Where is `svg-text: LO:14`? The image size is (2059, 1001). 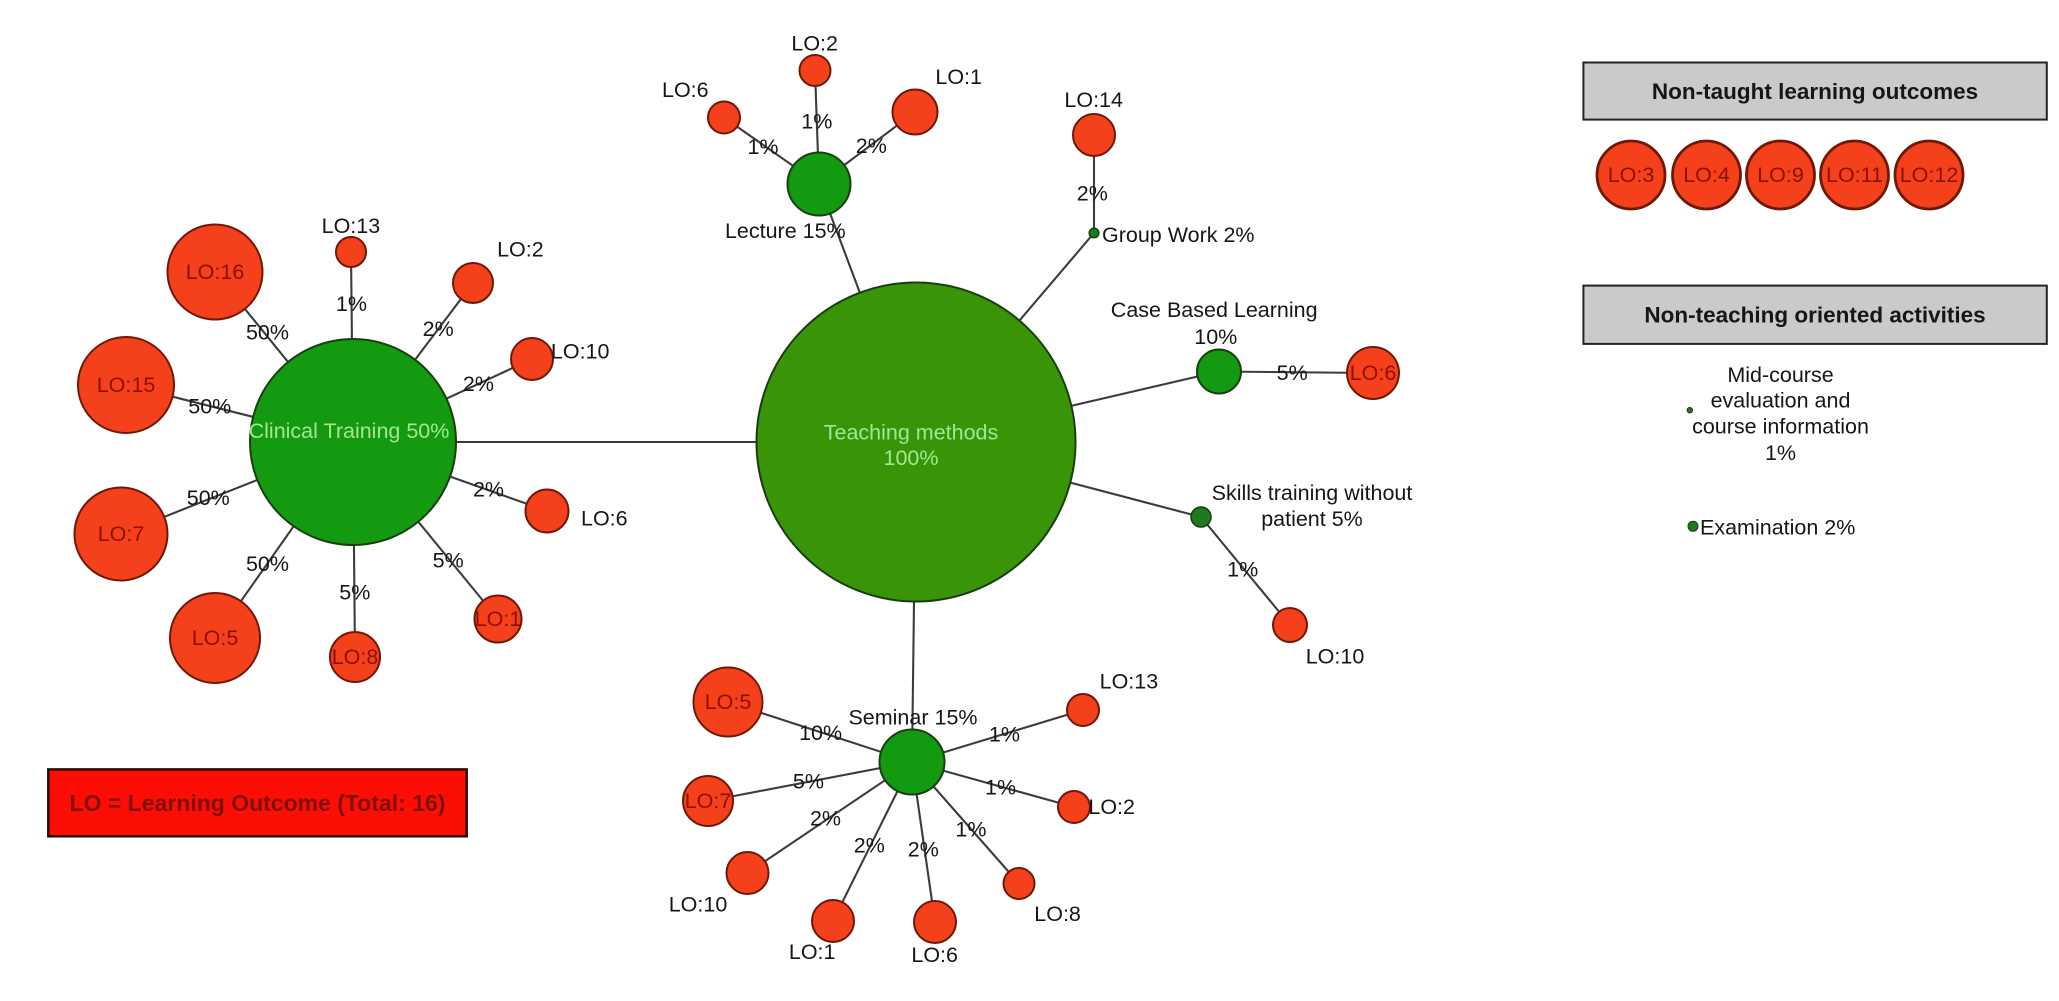 svg-text: LO:14 is located at coordinates (1093, 100).